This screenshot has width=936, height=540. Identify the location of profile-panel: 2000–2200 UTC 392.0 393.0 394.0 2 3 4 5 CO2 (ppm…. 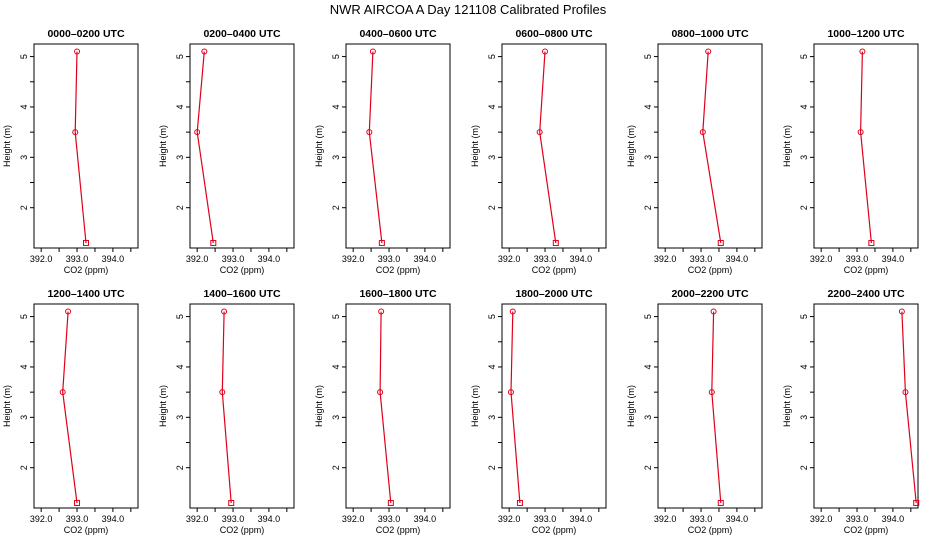
(694, 411).